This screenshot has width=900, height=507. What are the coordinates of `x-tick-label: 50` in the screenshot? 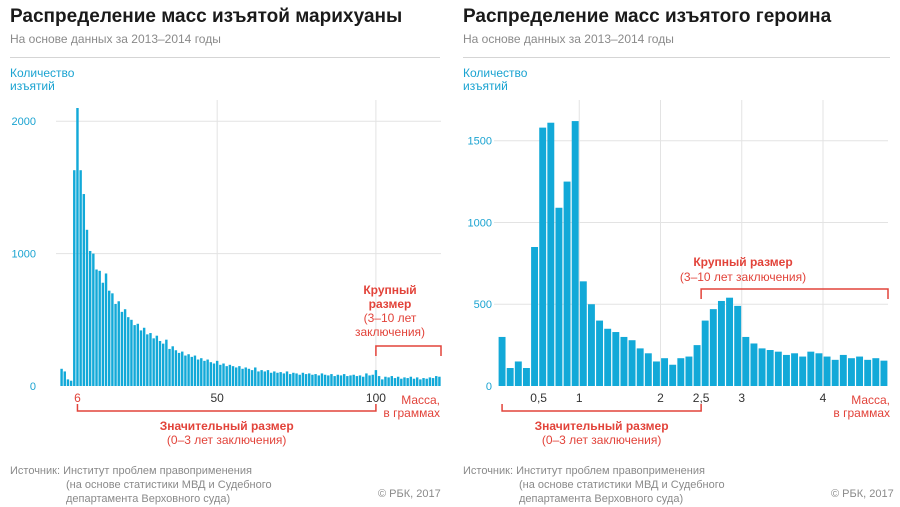 It's located at (217, 398).